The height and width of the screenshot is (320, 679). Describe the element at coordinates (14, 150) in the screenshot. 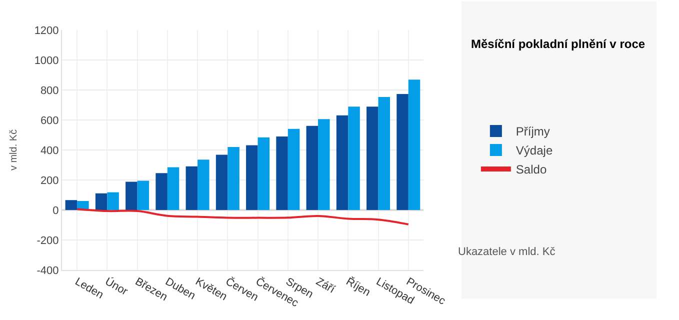

I see `y-axis-title: v mld. Kč` at that location.